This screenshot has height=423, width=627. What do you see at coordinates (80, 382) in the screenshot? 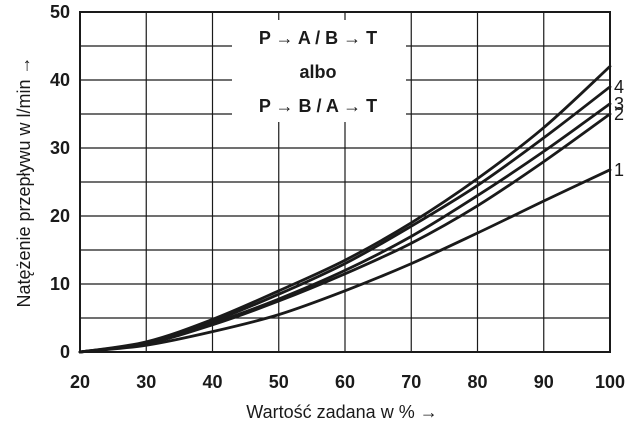
I see `x-tick-label: 20` at bounding box center [80, 382].